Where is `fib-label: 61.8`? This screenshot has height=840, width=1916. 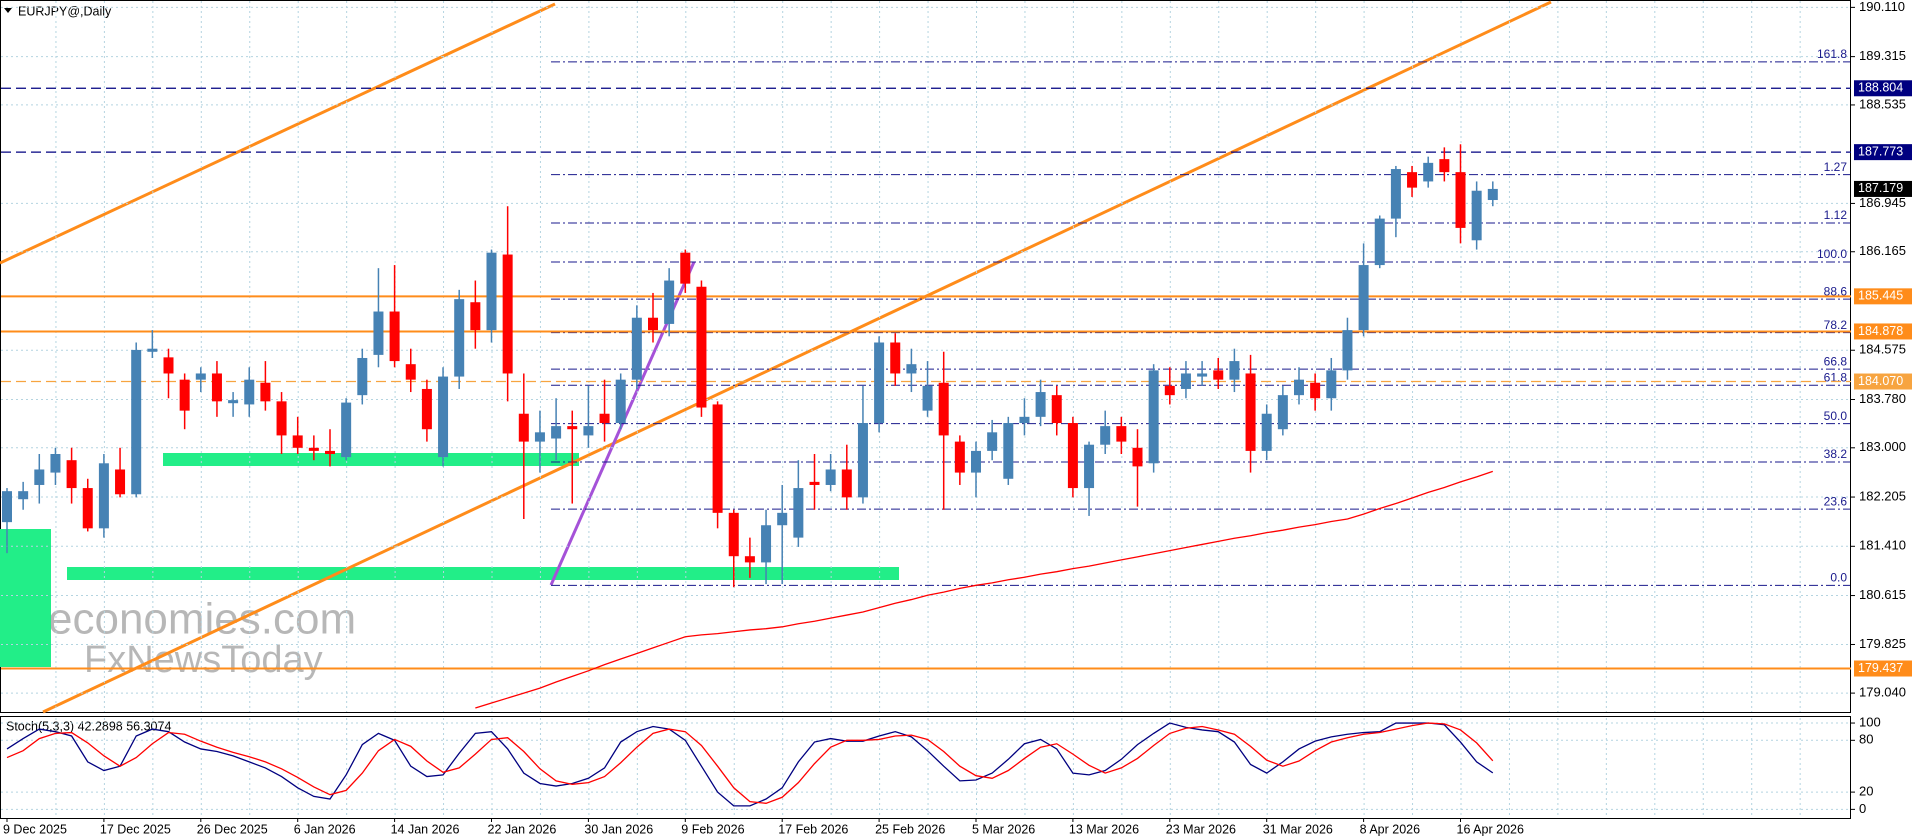
fib-label: 61.8 is located at coordinates (1836, 377).